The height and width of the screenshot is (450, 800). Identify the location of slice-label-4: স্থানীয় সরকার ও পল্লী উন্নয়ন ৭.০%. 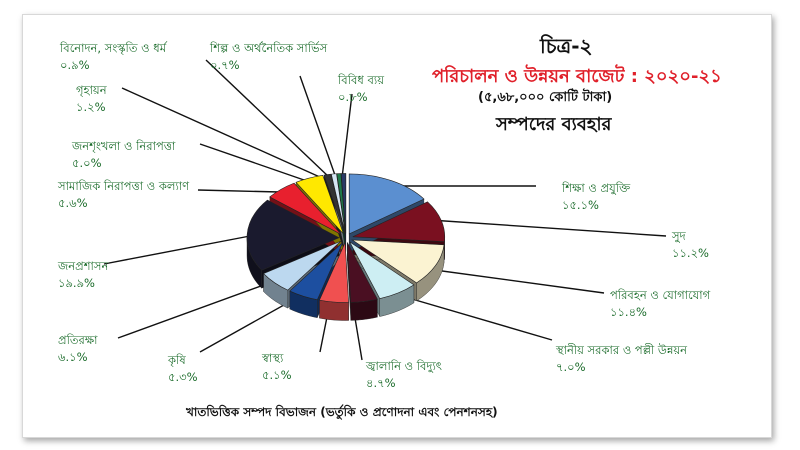
(621, 359).